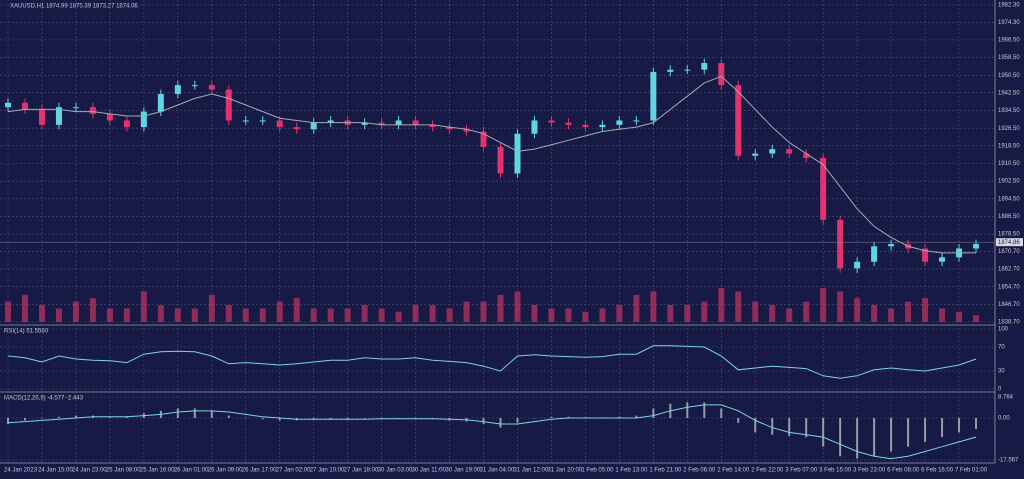  Describe the element at coordinates (665, 471) in the screenshot. I see `x-tick-label: 1 Feb 21:00` at that location.